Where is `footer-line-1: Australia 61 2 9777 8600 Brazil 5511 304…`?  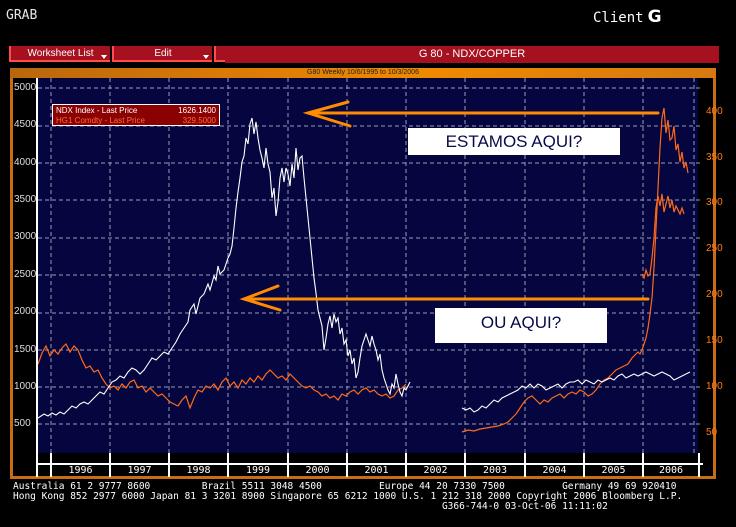 footer-line-1: Australia 61 2 9777 8600 Brazil 5511 304… is located at coordinates (345, 486).